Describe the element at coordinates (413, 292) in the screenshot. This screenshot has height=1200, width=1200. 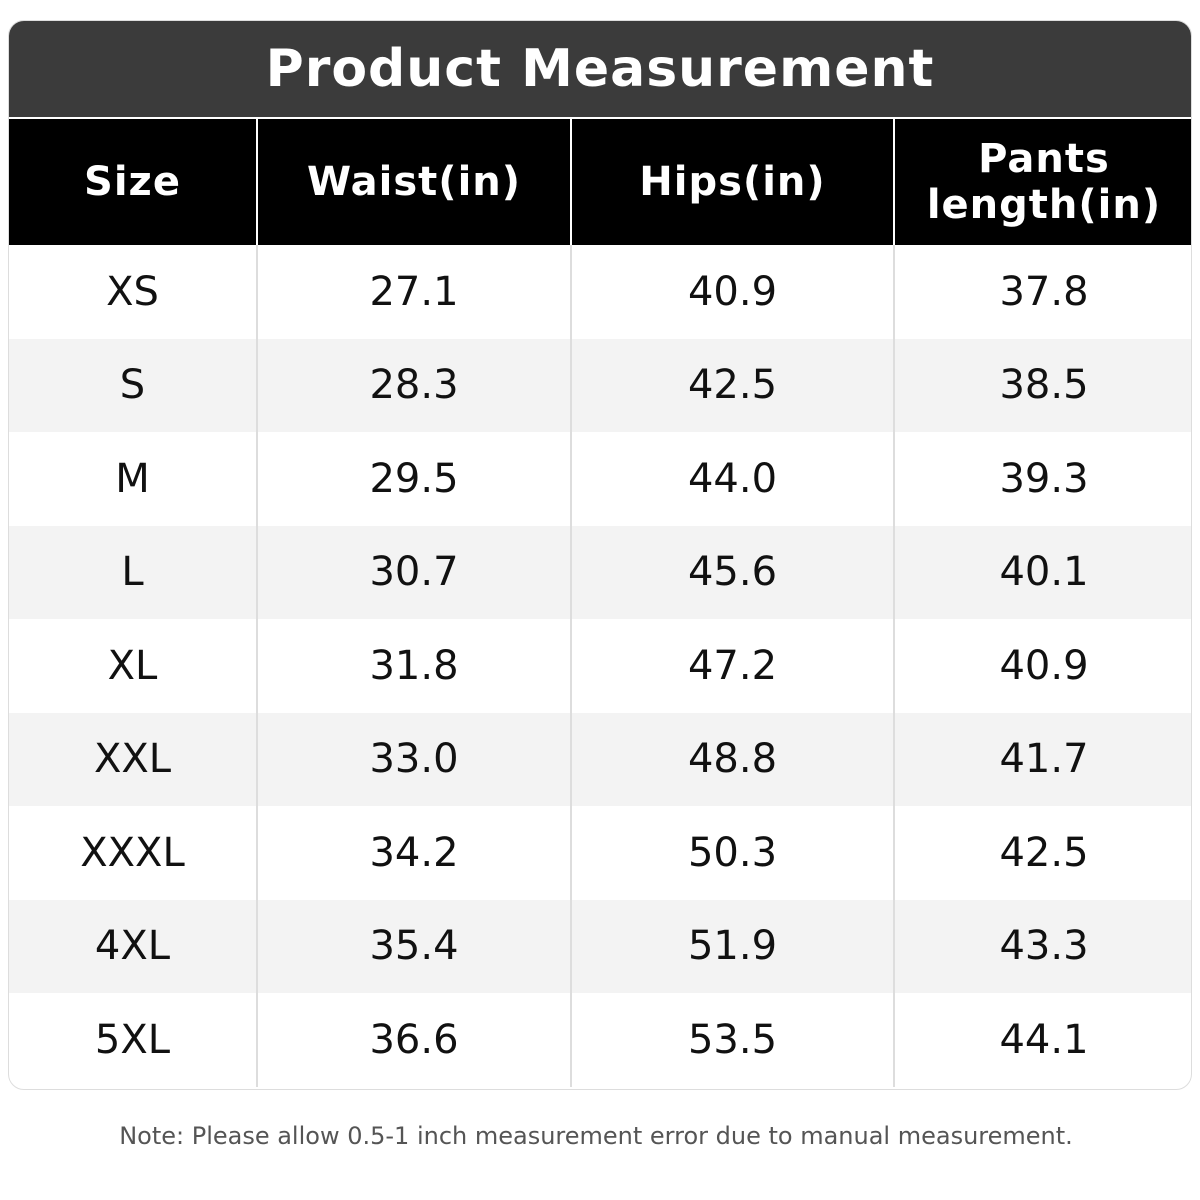
I see `value-cell: 27.1` at that location.